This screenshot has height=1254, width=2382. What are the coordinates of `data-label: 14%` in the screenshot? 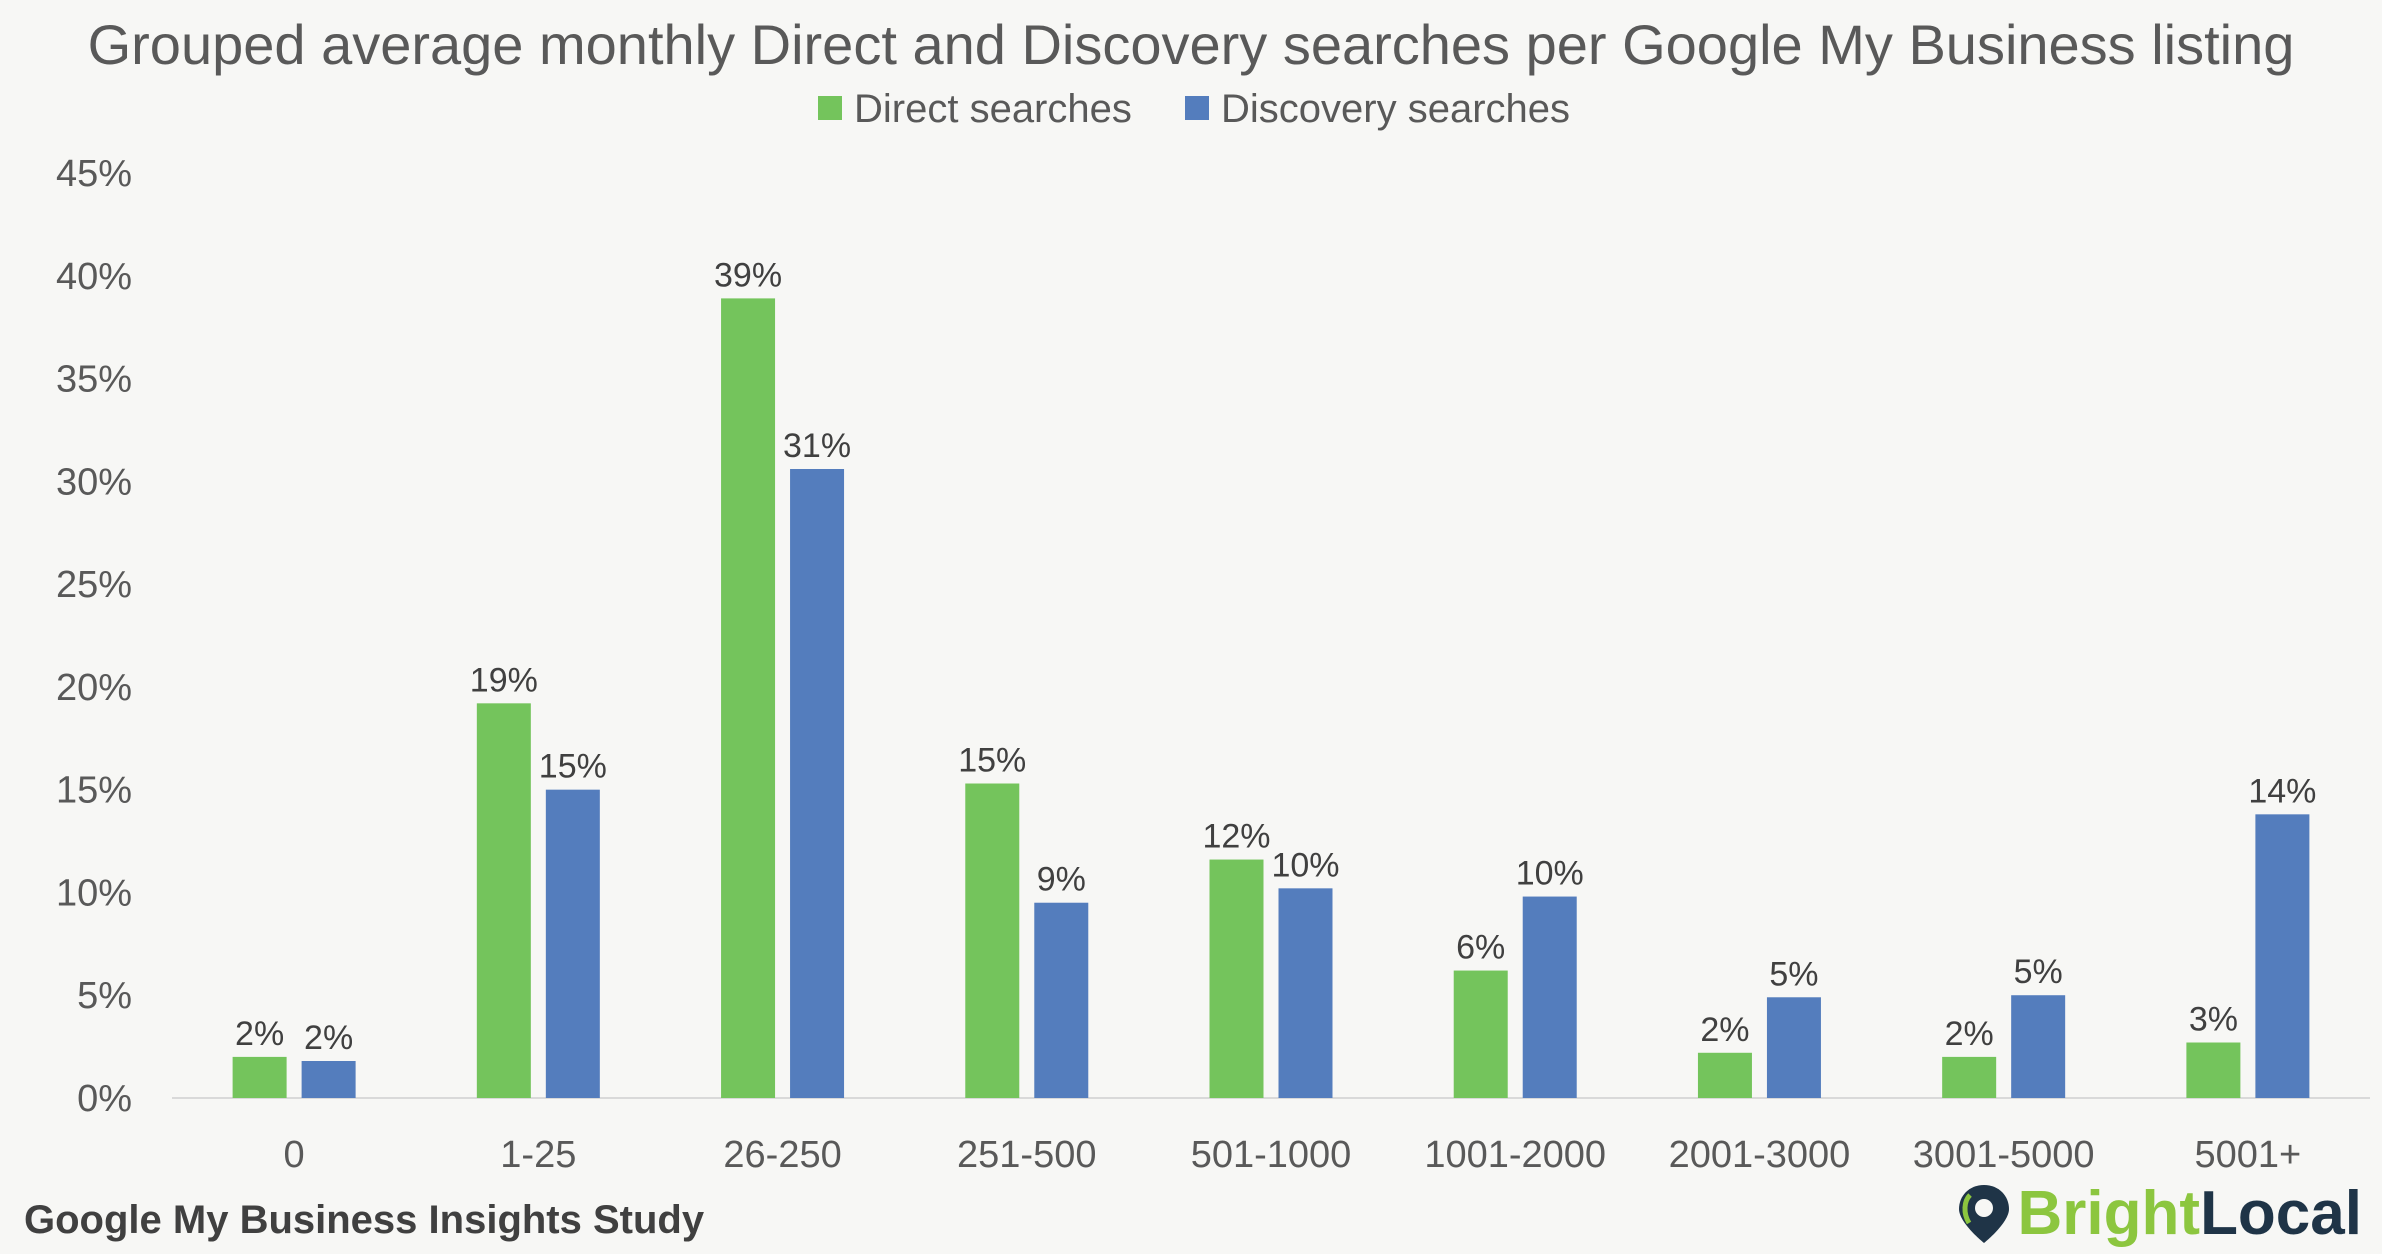 It's located at (2282, 791).